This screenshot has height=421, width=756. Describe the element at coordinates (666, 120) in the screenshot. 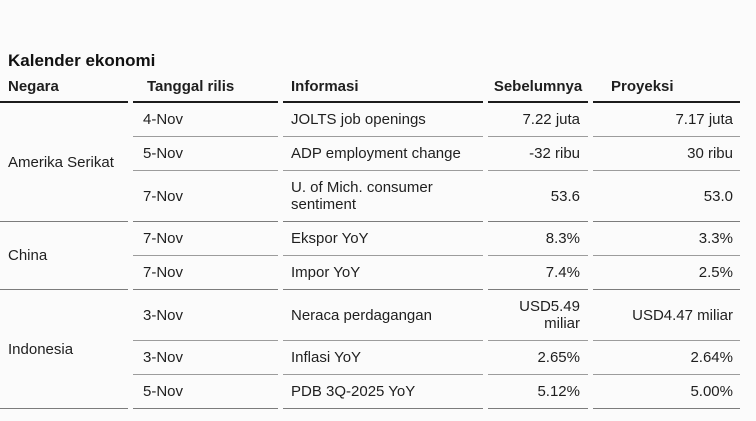

I see `forecast-value-cell: 7.17 juta` at that location.